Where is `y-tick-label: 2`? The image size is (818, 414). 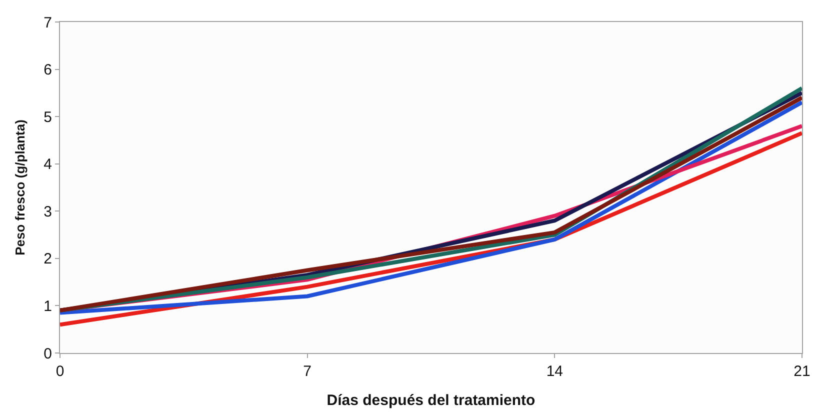
y-tick-label: 2 is located at coordinates (48, 259).